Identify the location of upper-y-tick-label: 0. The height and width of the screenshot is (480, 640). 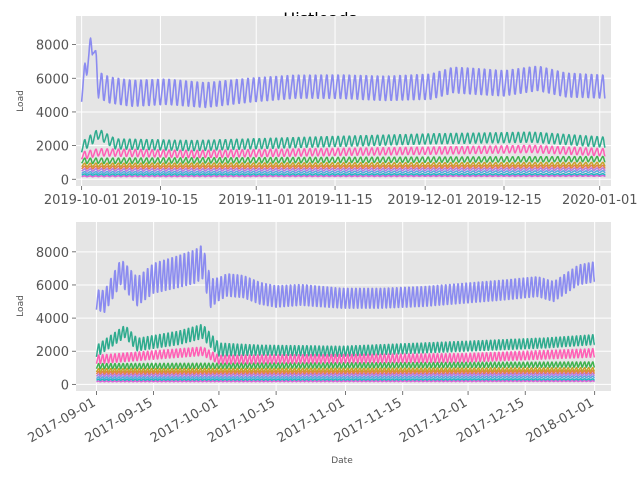
(65, 180).